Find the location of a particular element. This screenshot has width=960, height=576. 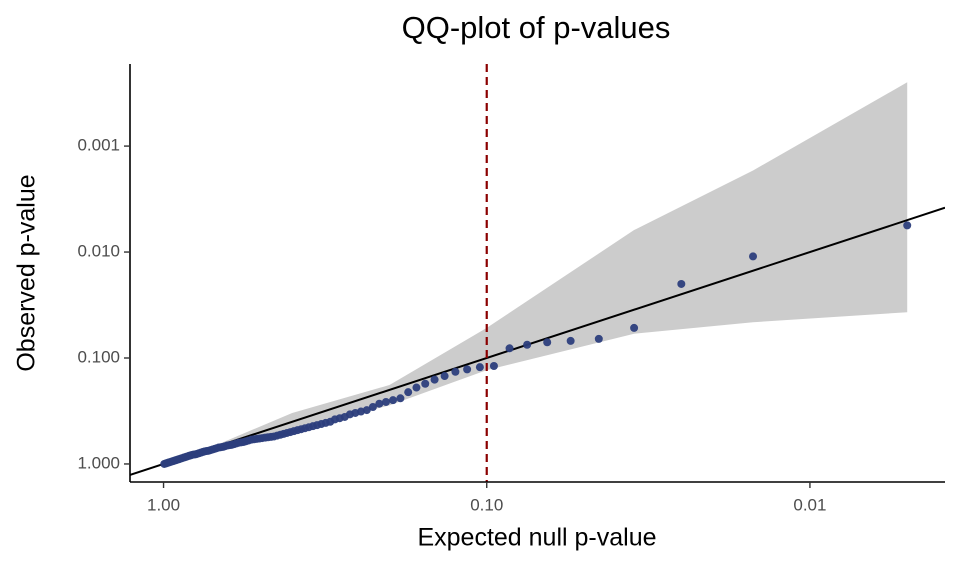

y-tick-label: 0.001 is located at coordinates (98, 145).